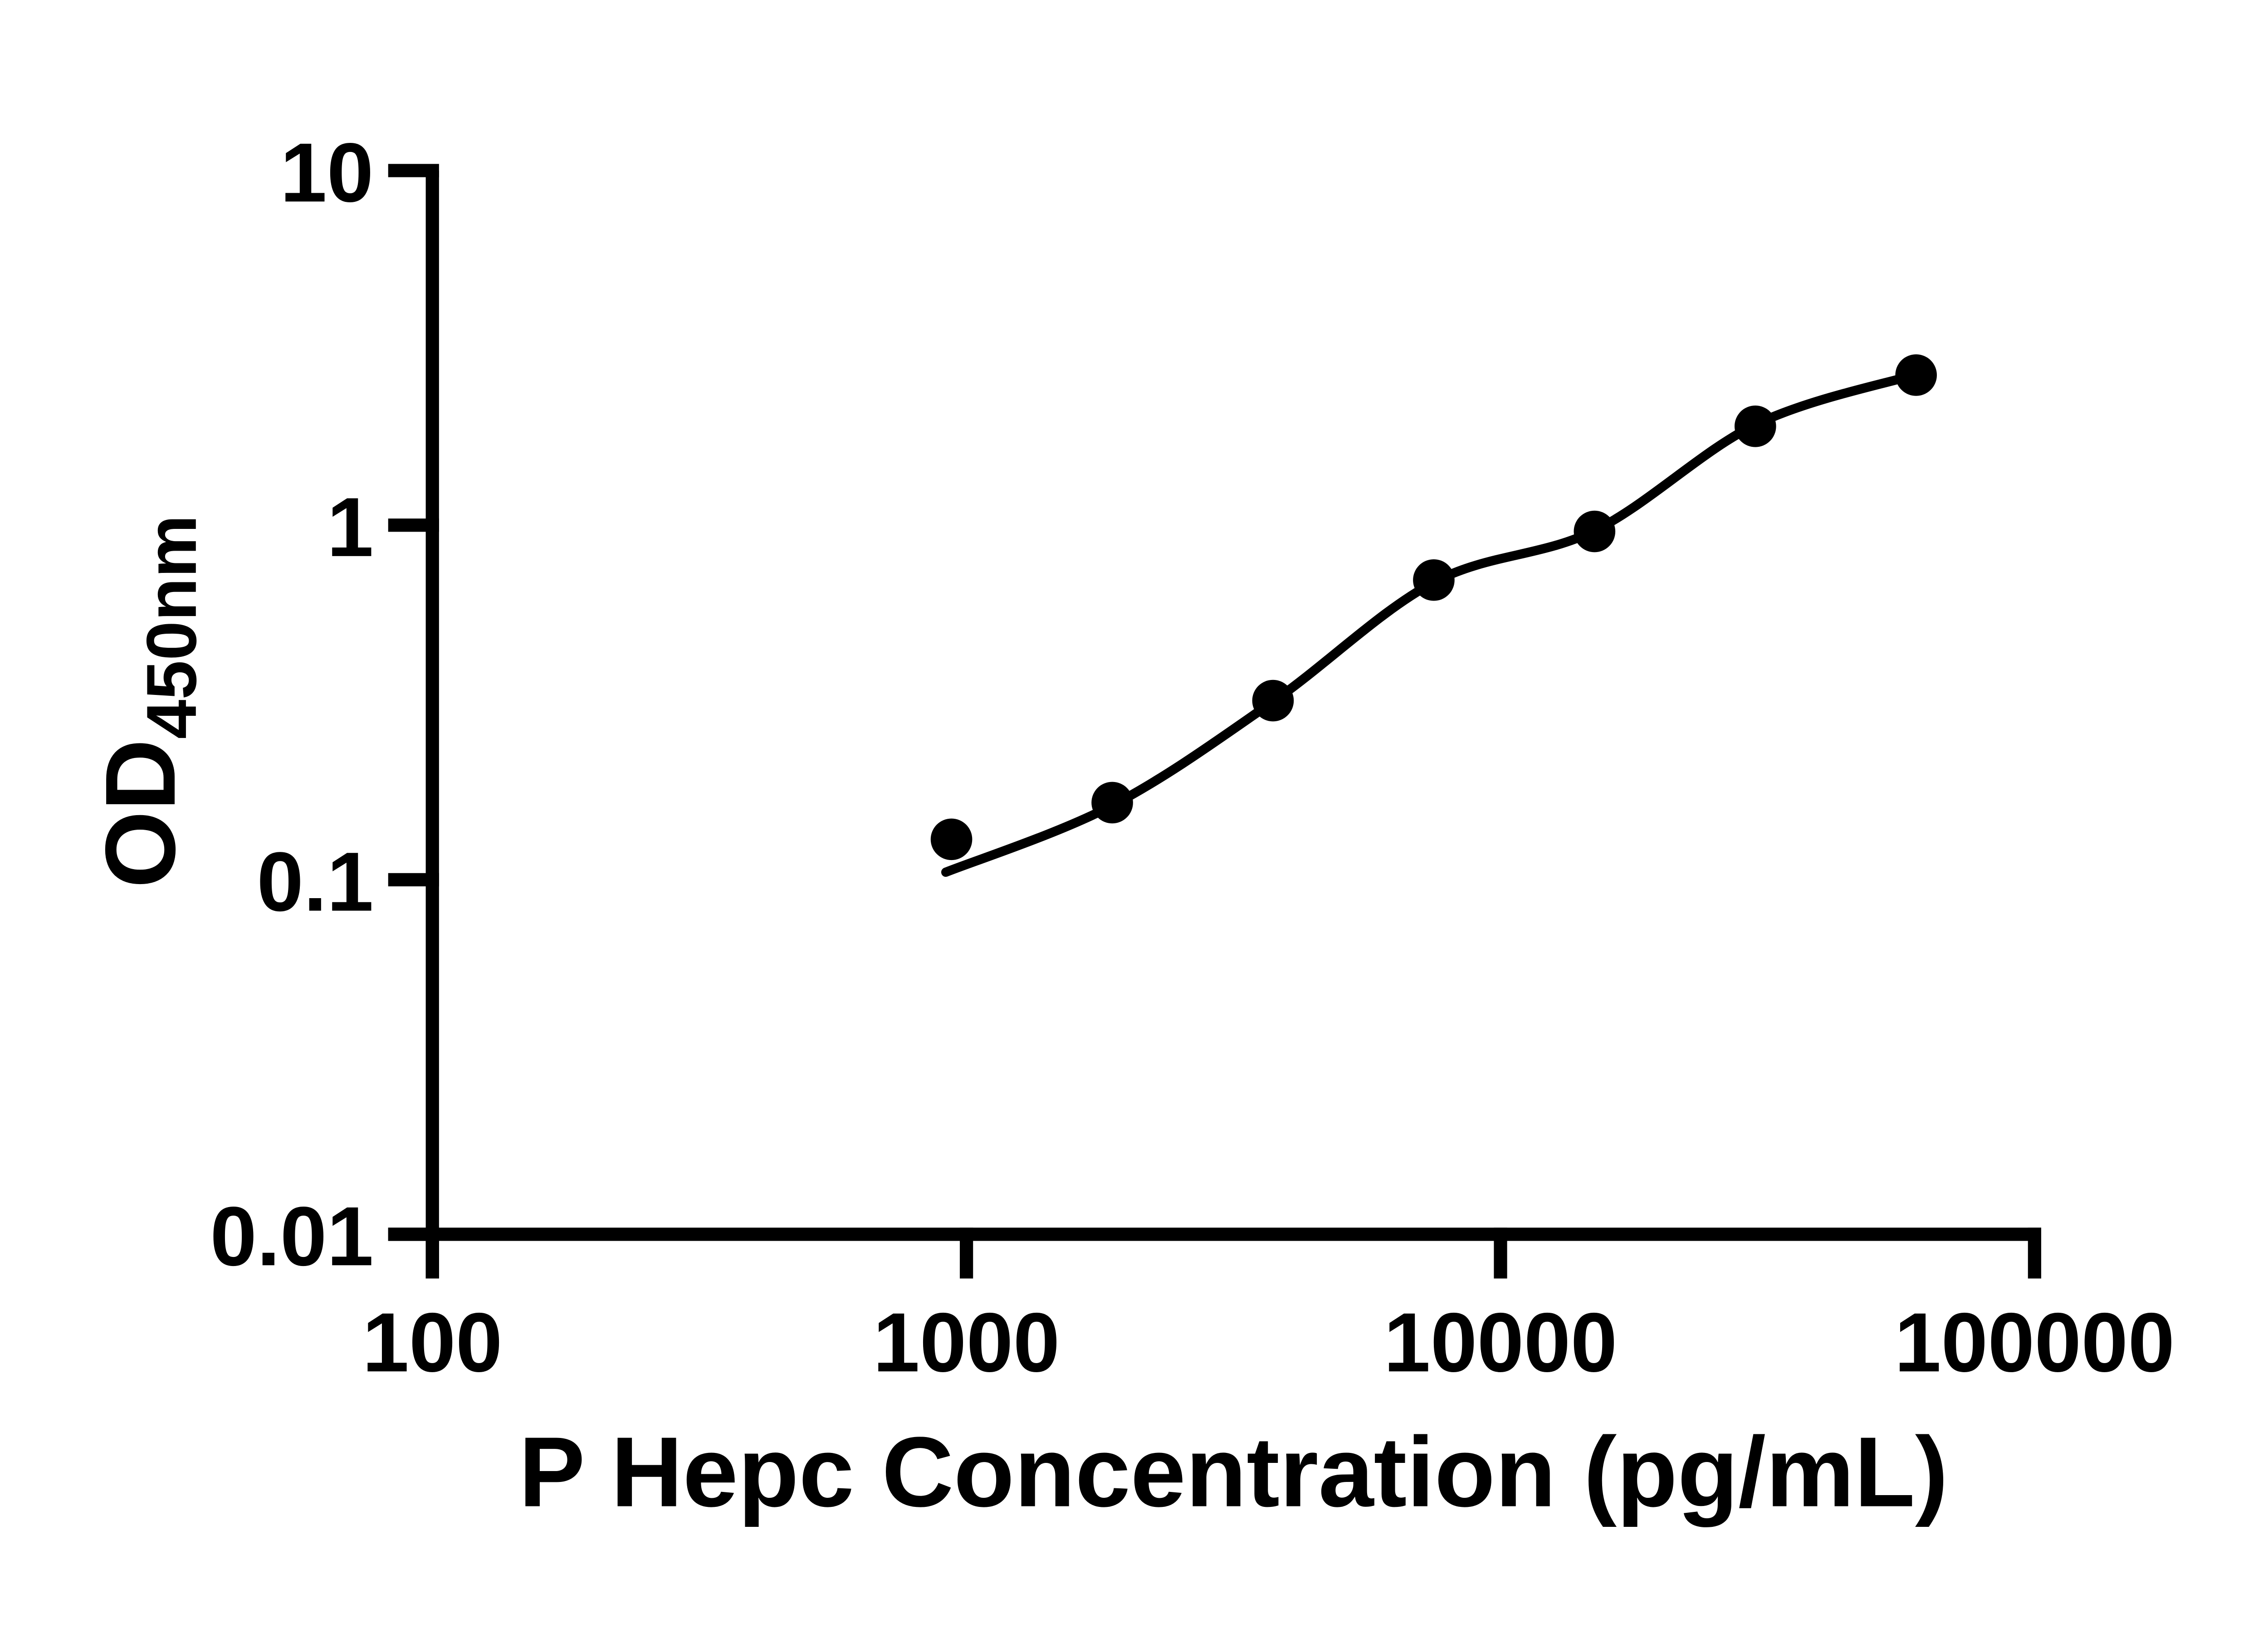  Describe the element at coordinates (1431, 623) in the screenshot. I see `fit-curve` at that location.